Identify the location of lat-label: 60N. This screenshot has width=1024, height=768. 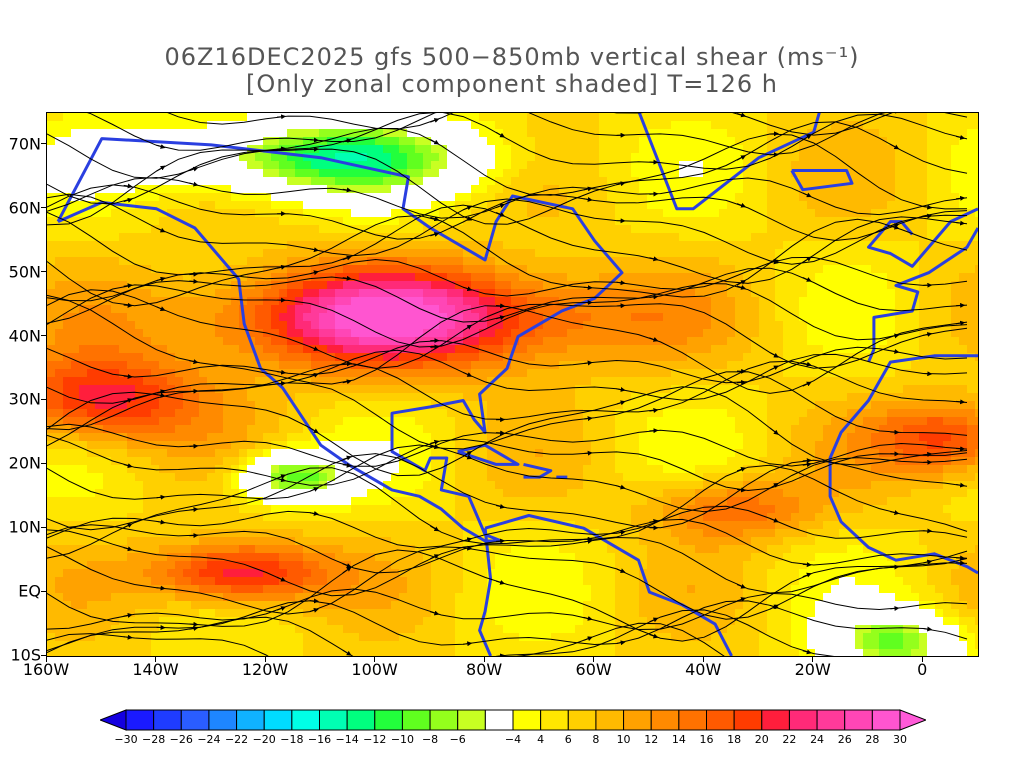
(24, 208).